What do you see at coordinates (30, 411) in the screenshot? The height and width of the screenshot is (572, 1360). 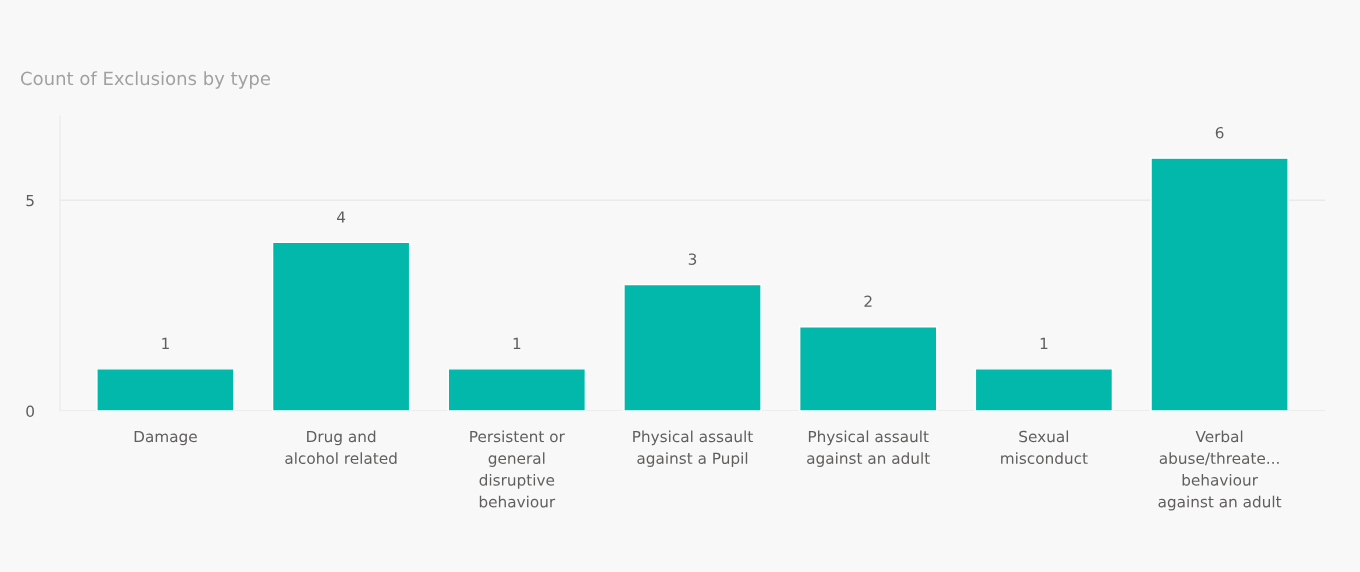 I see `y-tick-label: 0` at bounding box center [30, 411].